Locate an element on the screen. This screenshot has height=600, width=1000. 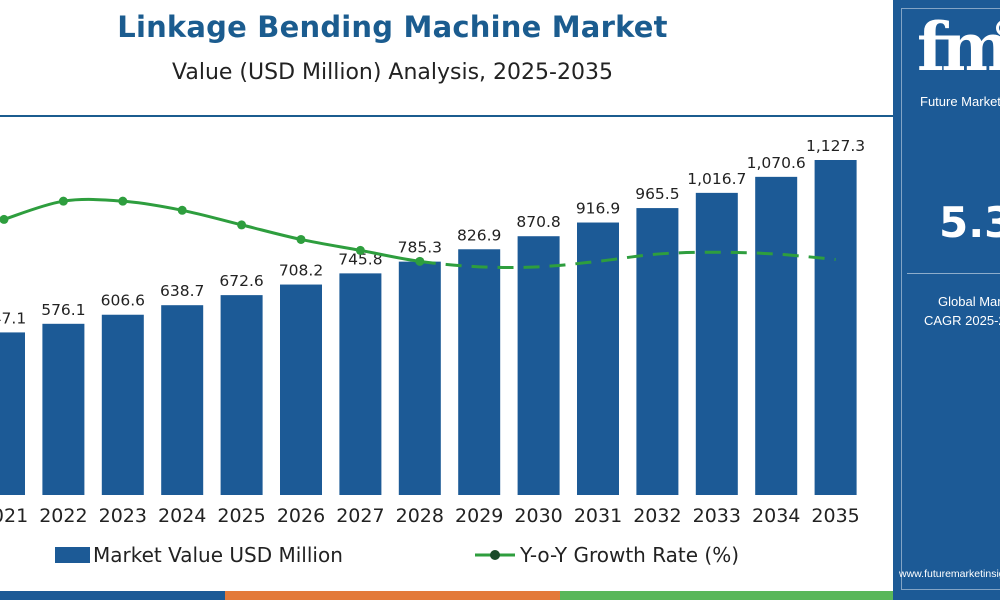
cagr-label-line2: CAGR 2025-2035 is located at coordinates (962, 320).